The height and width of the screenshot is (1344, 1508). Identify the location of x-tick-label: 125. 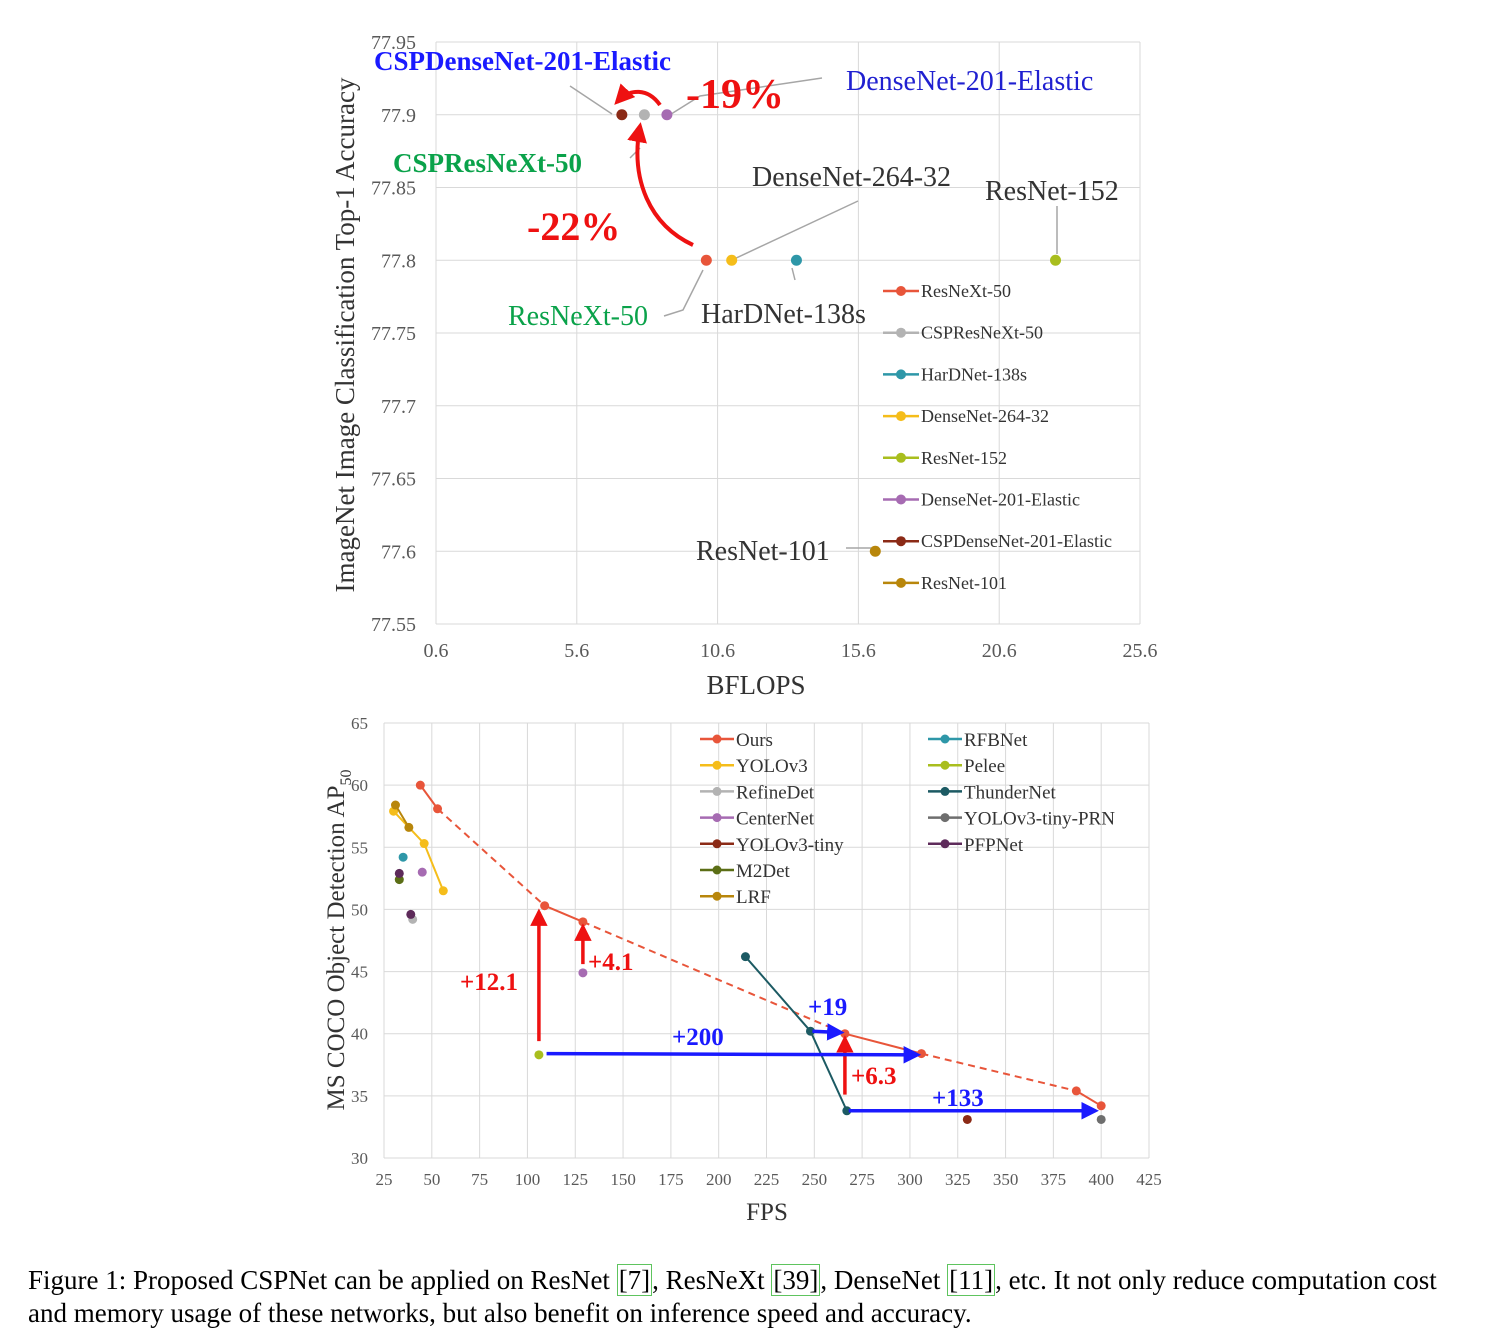
(576, 1179).